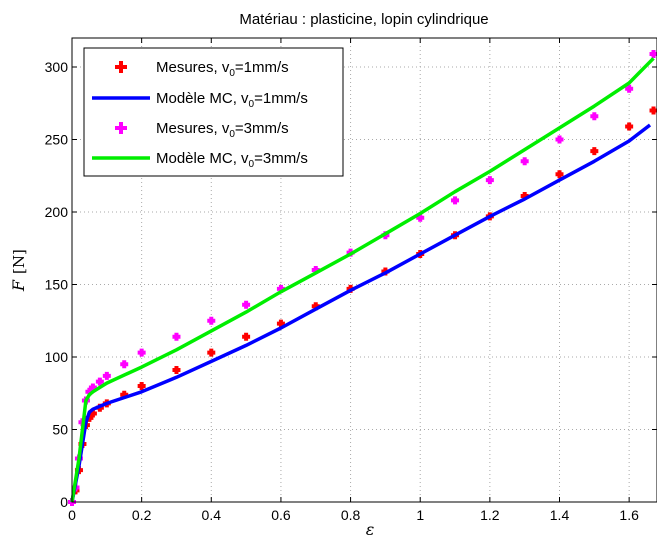 This screenshot has height=540, width=657. What do you see at coordinates (490, 515) in the screenshot?
I see `x-tick-label: 1.2` at bounding box center [490, 515].